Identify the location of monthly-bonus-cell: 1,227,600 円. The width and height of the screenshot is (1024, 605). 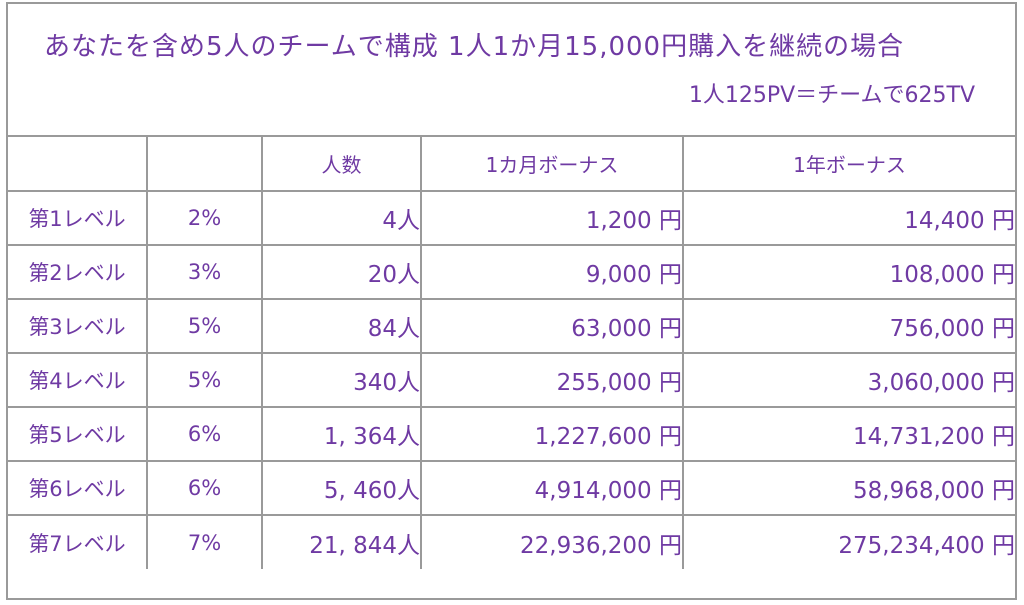
(552, 434).